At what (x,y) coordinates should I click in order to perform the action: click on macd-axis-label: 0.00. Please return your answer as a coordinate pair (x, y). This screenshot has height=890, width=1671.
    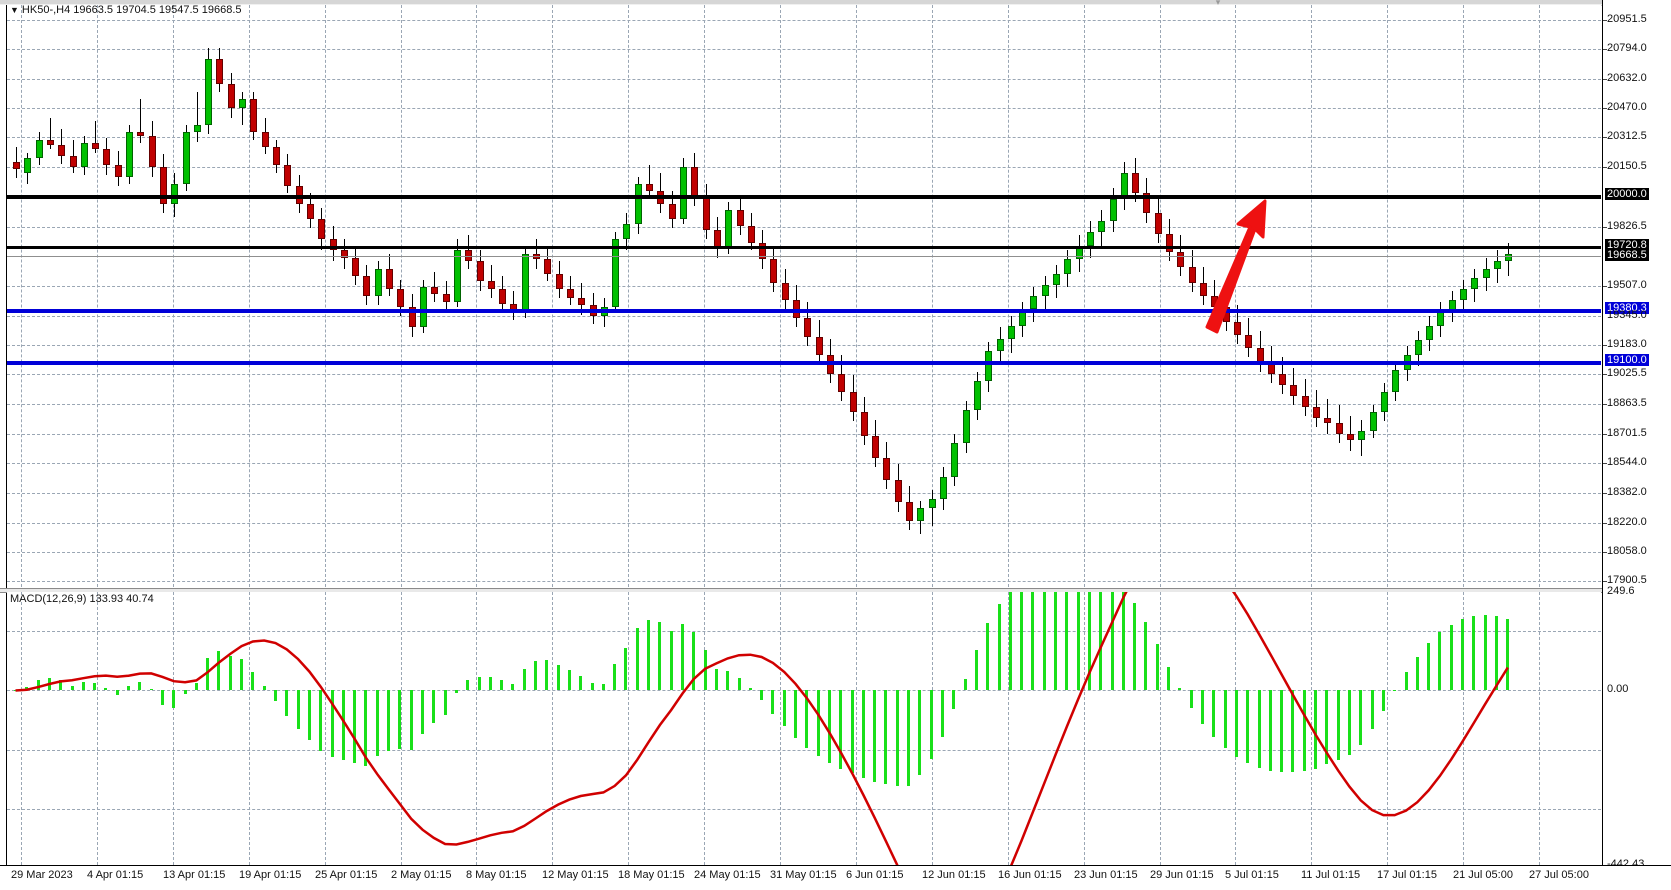
    Looking at the image, I should click on (1618, 689).